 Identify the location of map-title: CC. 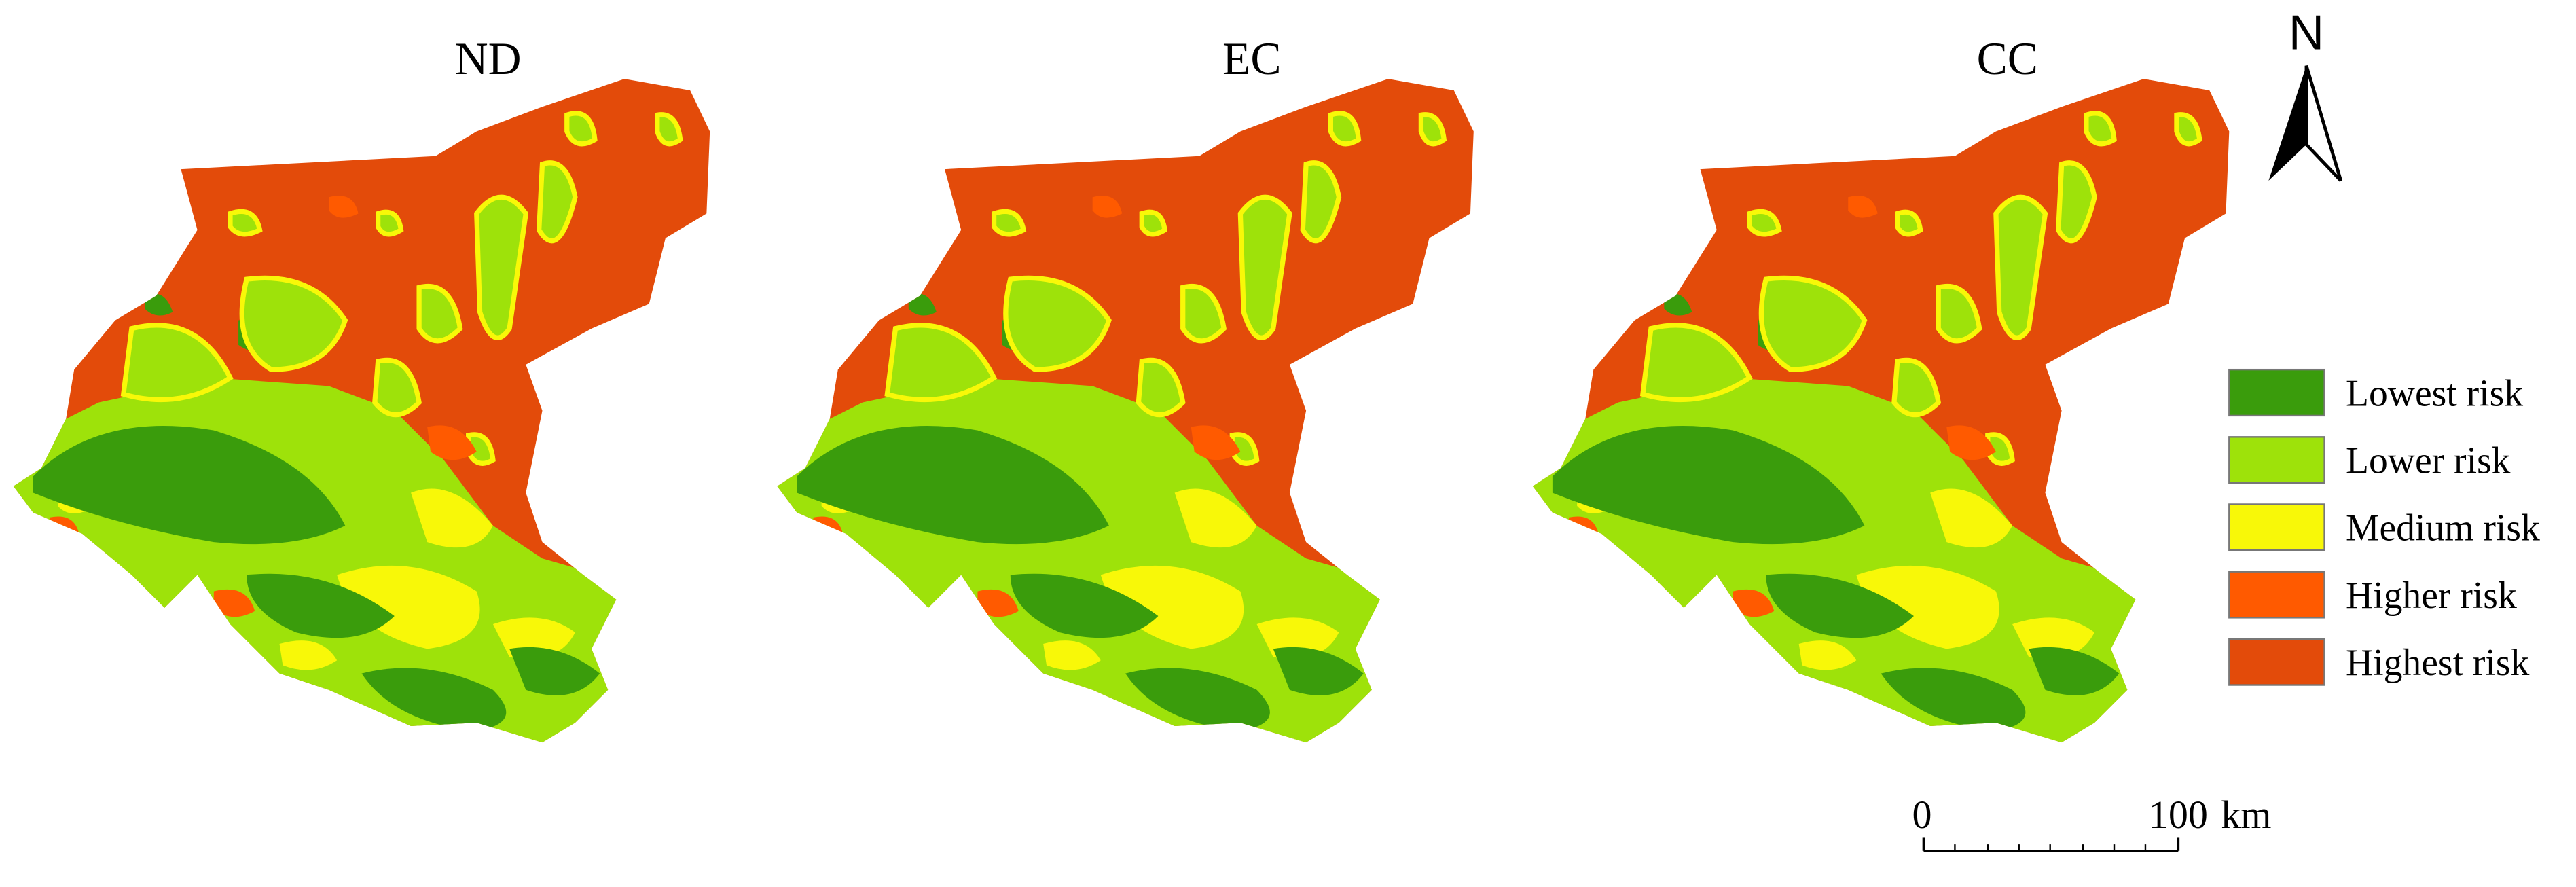
(2007, 58).